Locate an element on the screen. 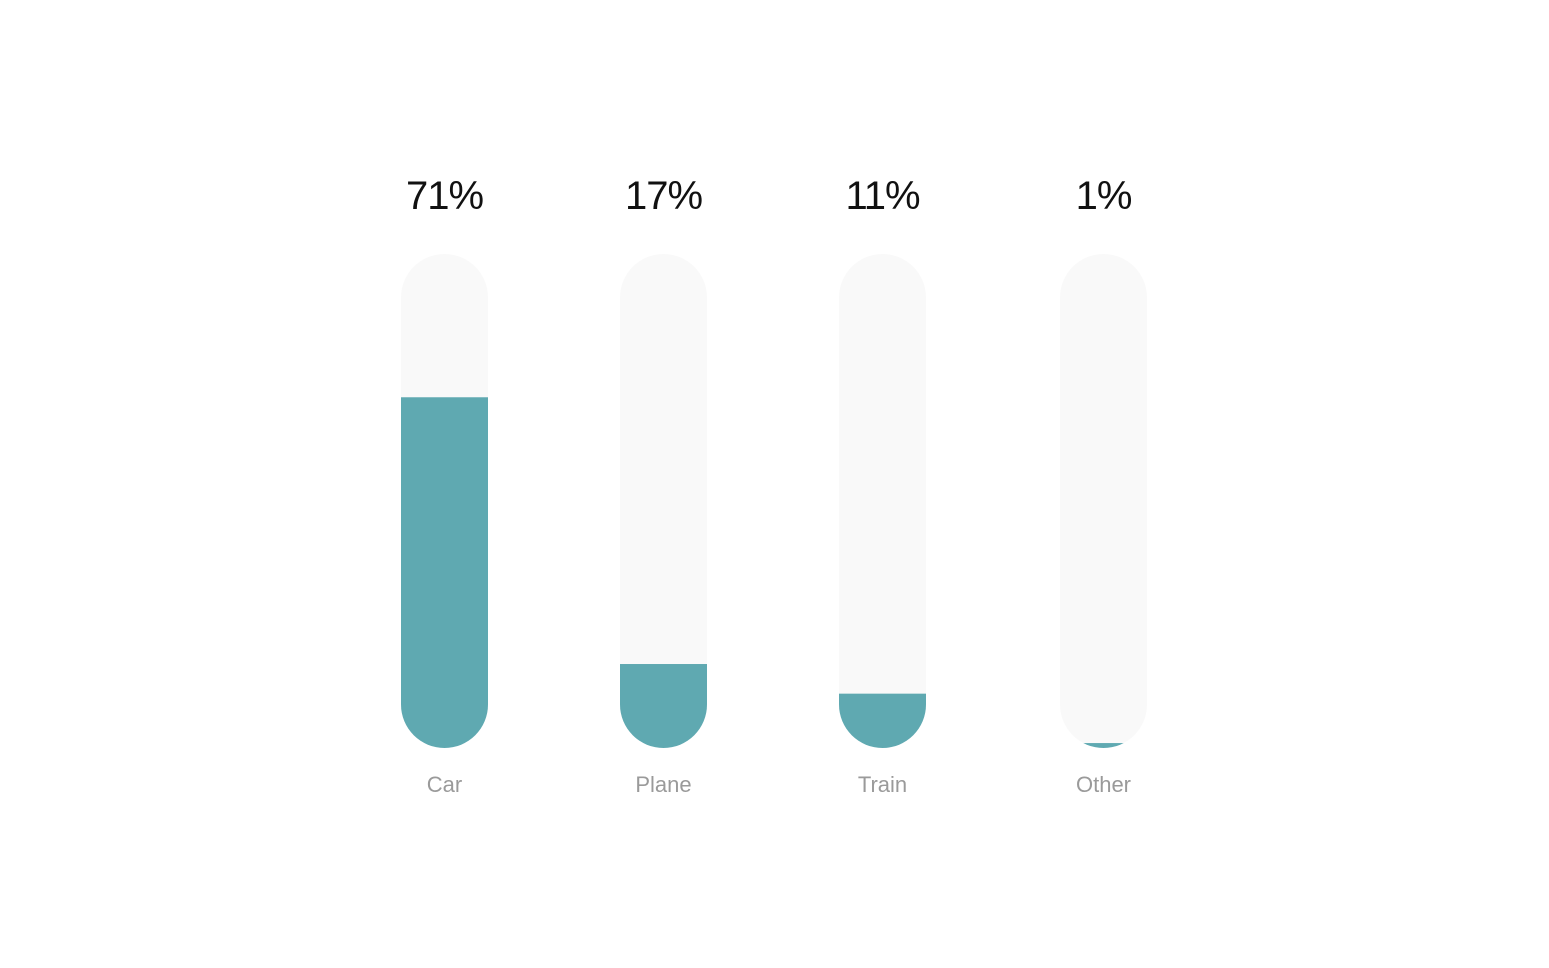 The image size is (1549, 968). category-label: Train is located at coordinates (882, 784).